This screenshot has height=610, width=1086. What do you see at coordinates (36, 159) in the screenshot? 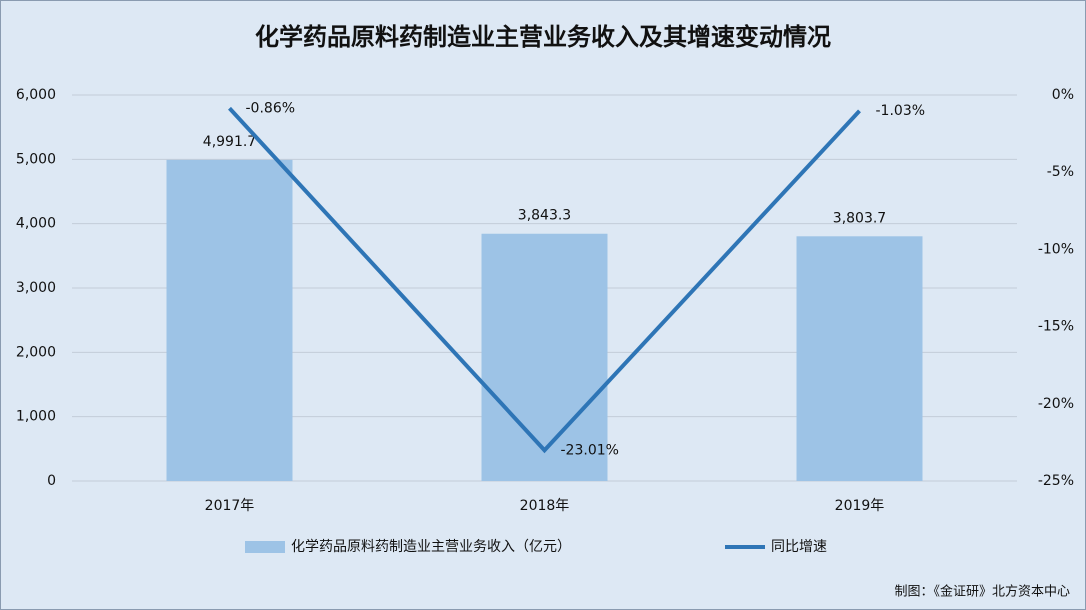
I see `y-tick-label: 5,000` at bounding box center [36, 159].